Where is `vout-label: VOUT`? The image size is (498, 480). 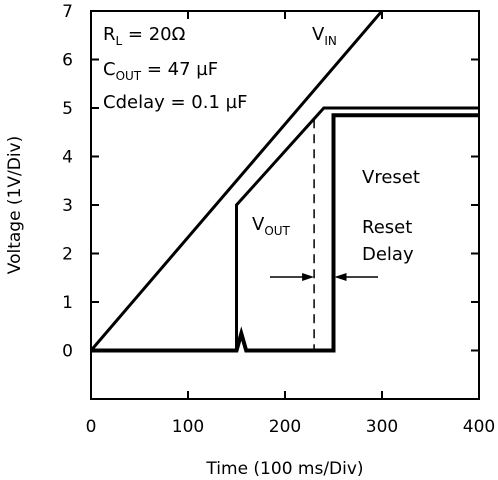
vout-label: VOUT is located at coordinates (271, 226).